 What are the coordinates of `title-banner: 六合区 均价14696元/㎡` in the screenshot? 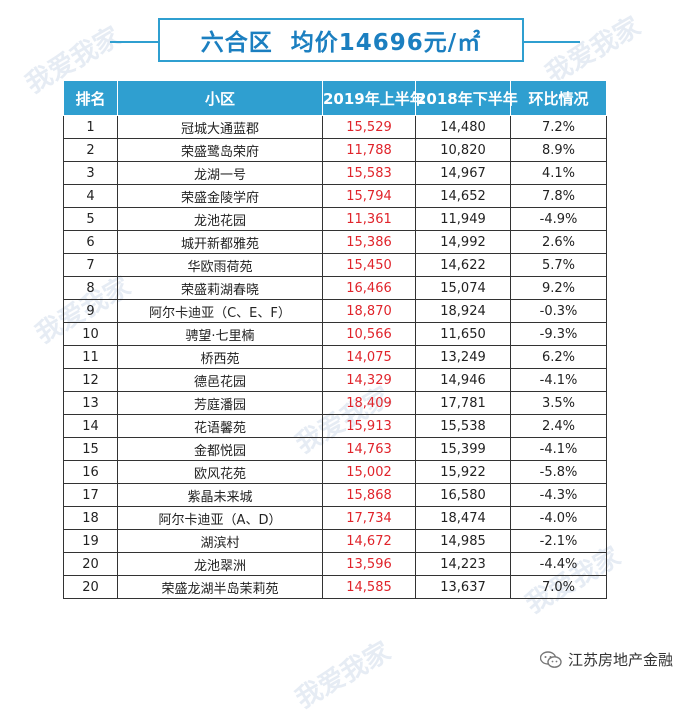 It's located at (344, 37).